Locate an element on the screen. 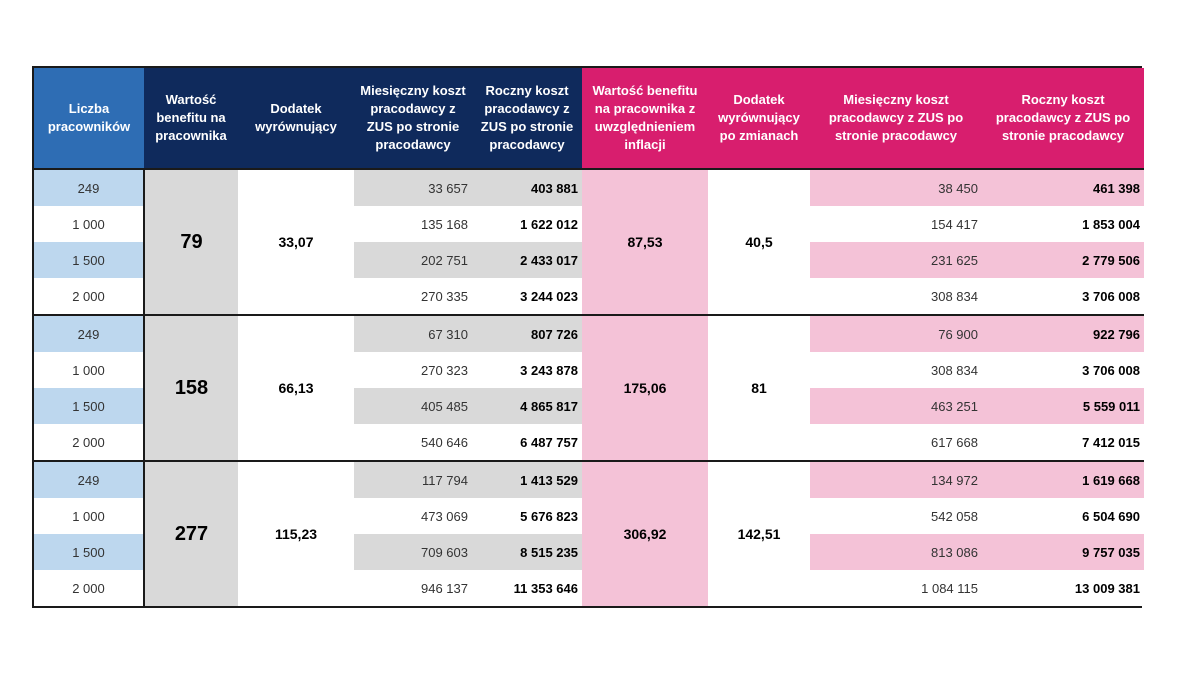  cell-roczny-koszt-2: 13 009 381 is located at coordinates (1063, 588).